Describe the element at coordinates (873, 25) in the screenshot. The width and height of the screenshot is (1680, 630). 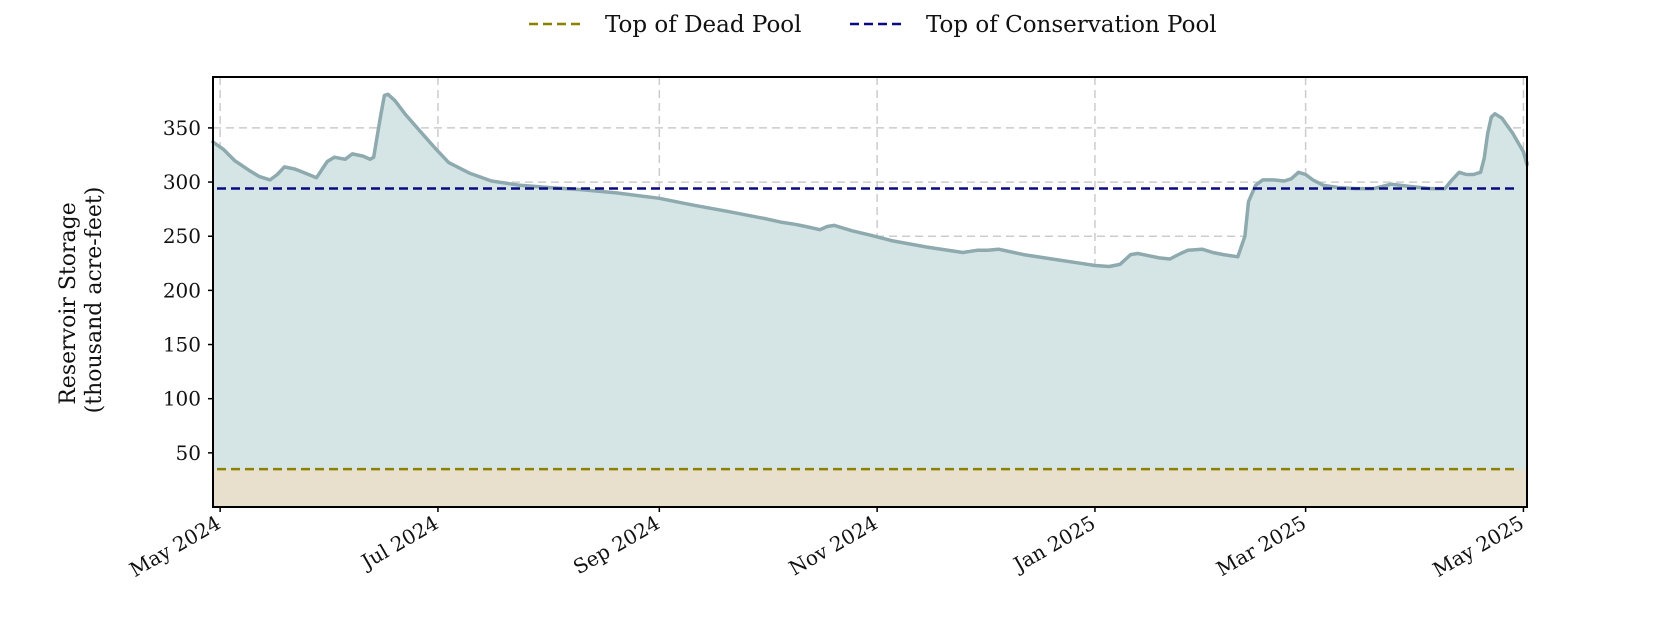
I see `legend: Top of Dead Pool Top of Conservation Pool` at that location.